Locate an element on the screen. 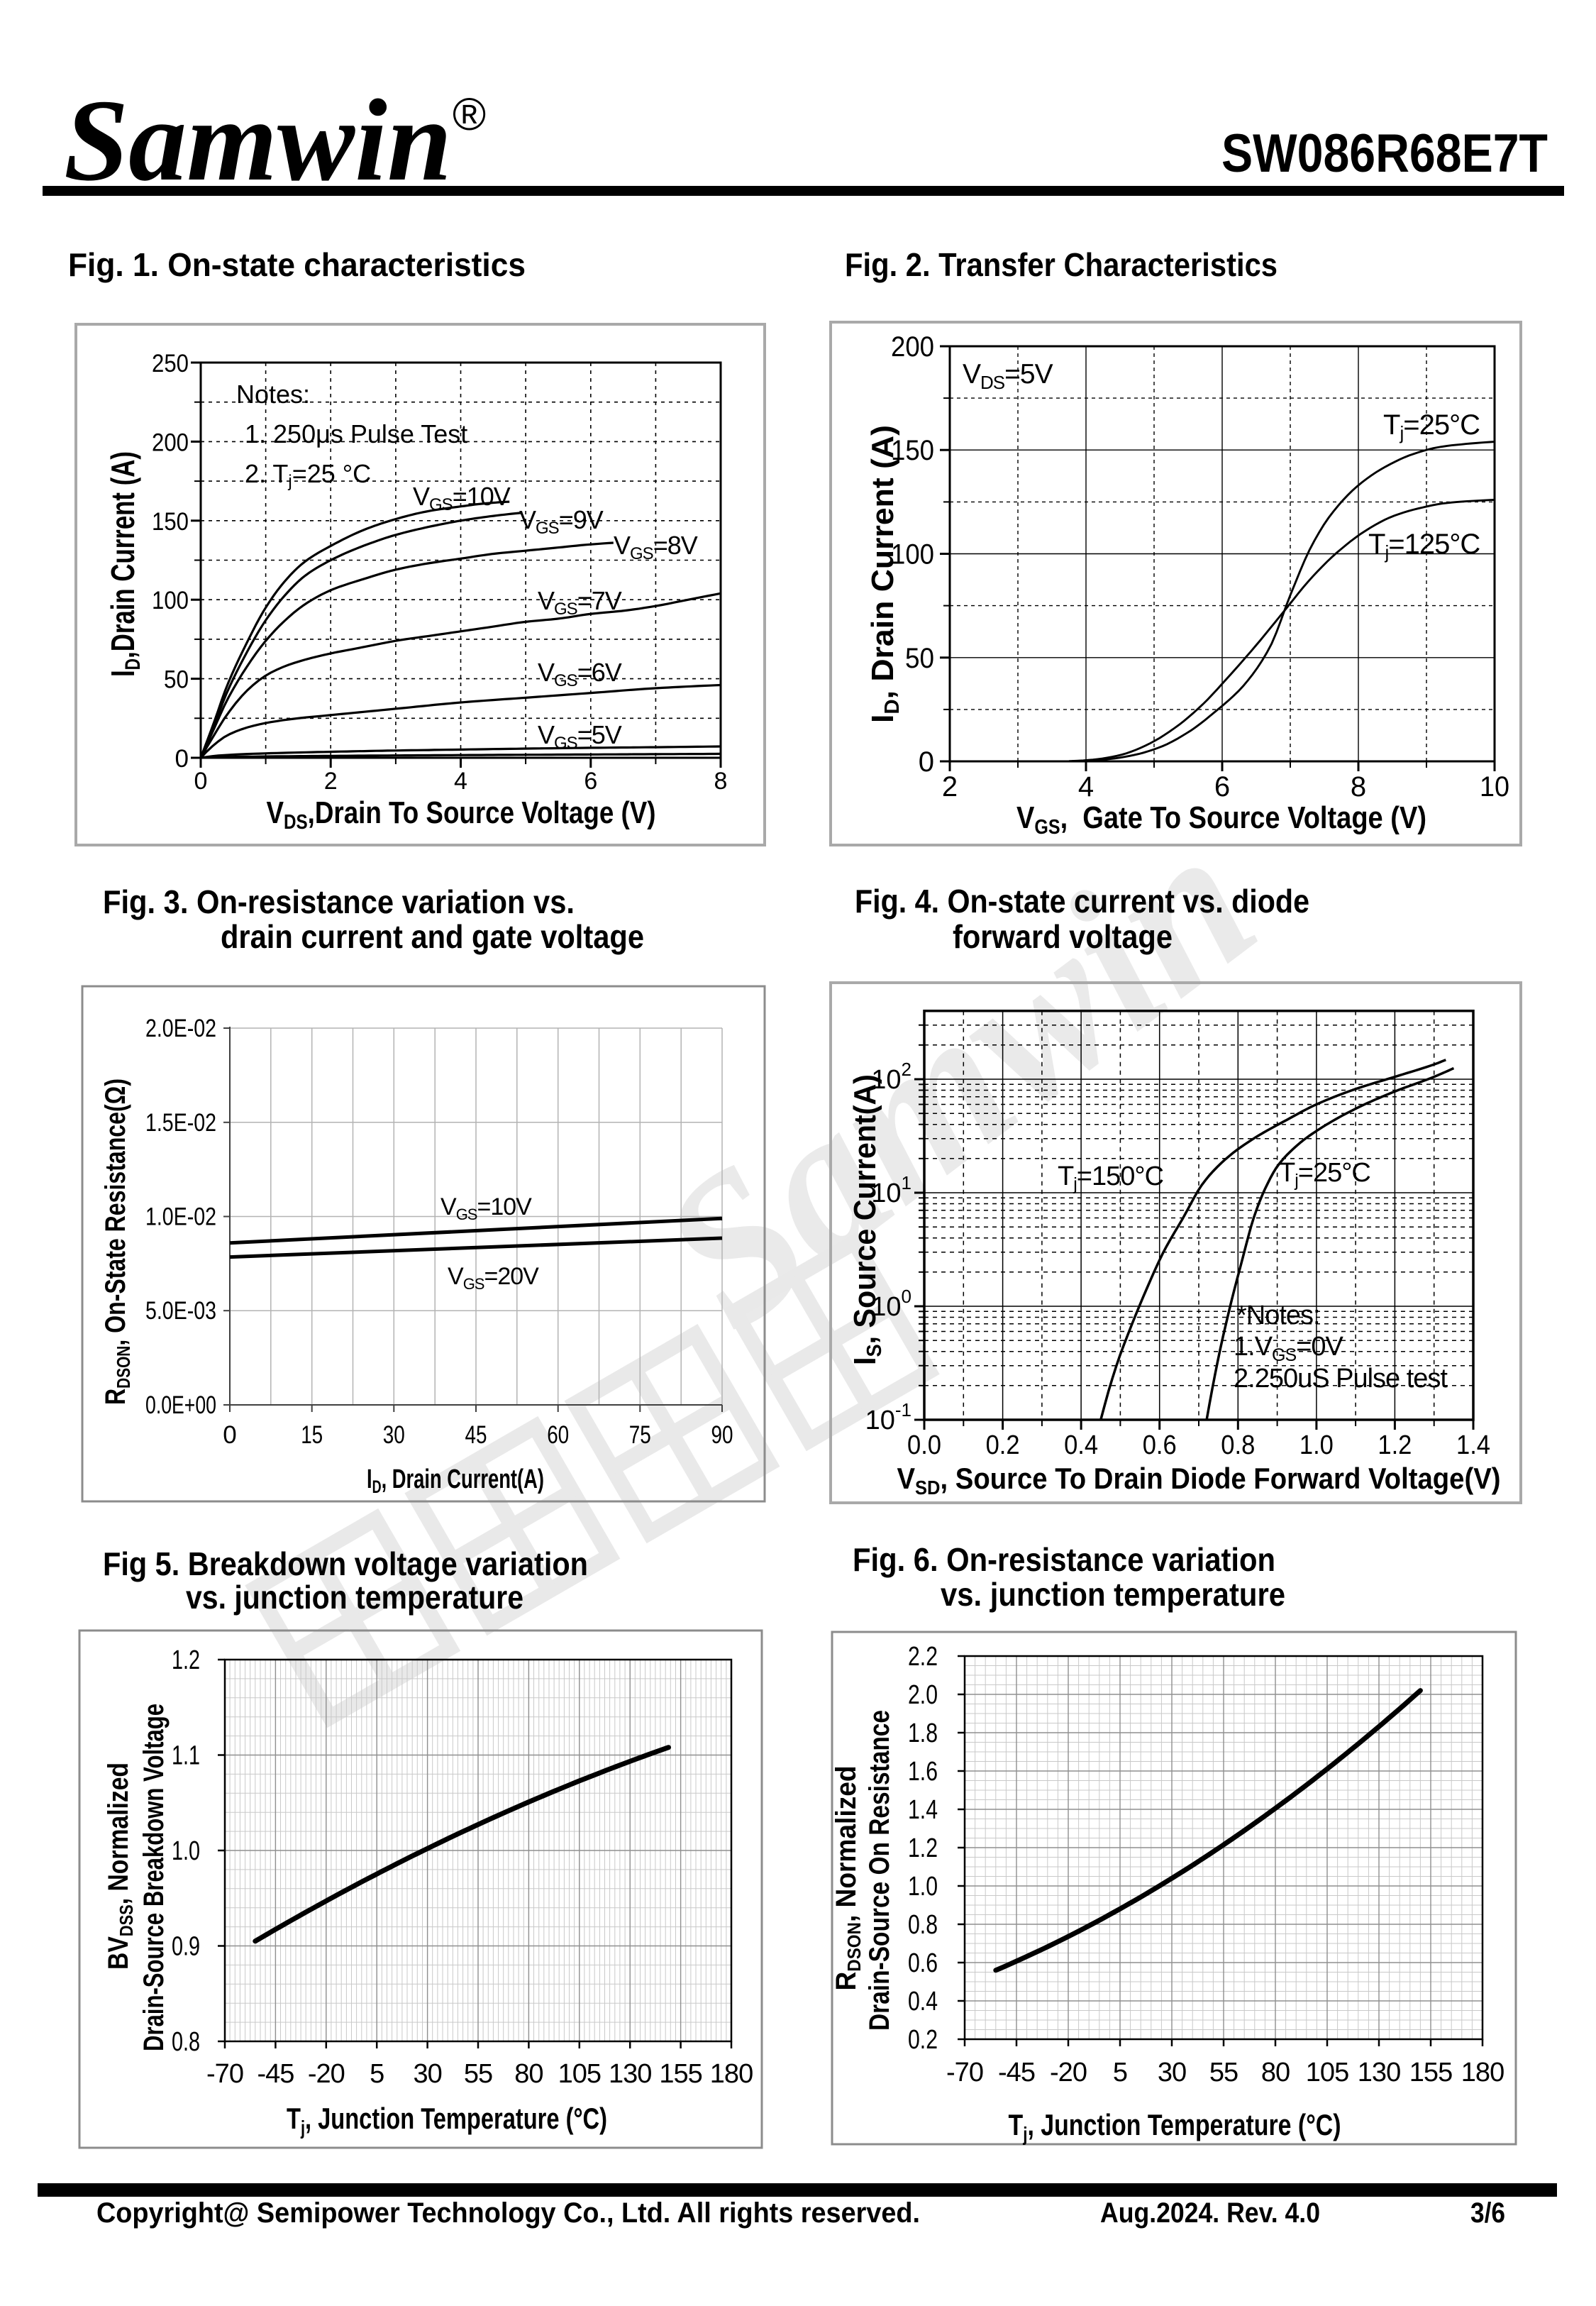  svg-text: ID, Drain Current (A) is located at coordinates (885, 574).